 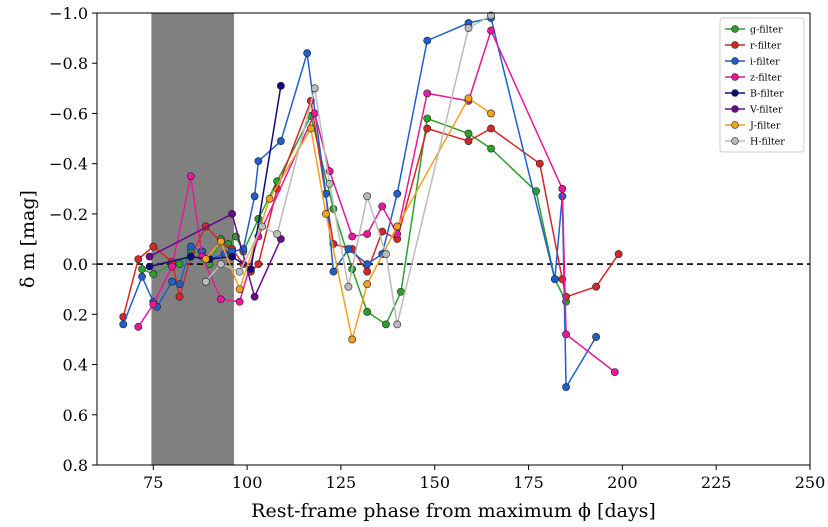 What do you see at coordinates (766, 30) in the screenshot?
I see `legend-entry-g-filter: g-filter` at bounding box center [766, 30].